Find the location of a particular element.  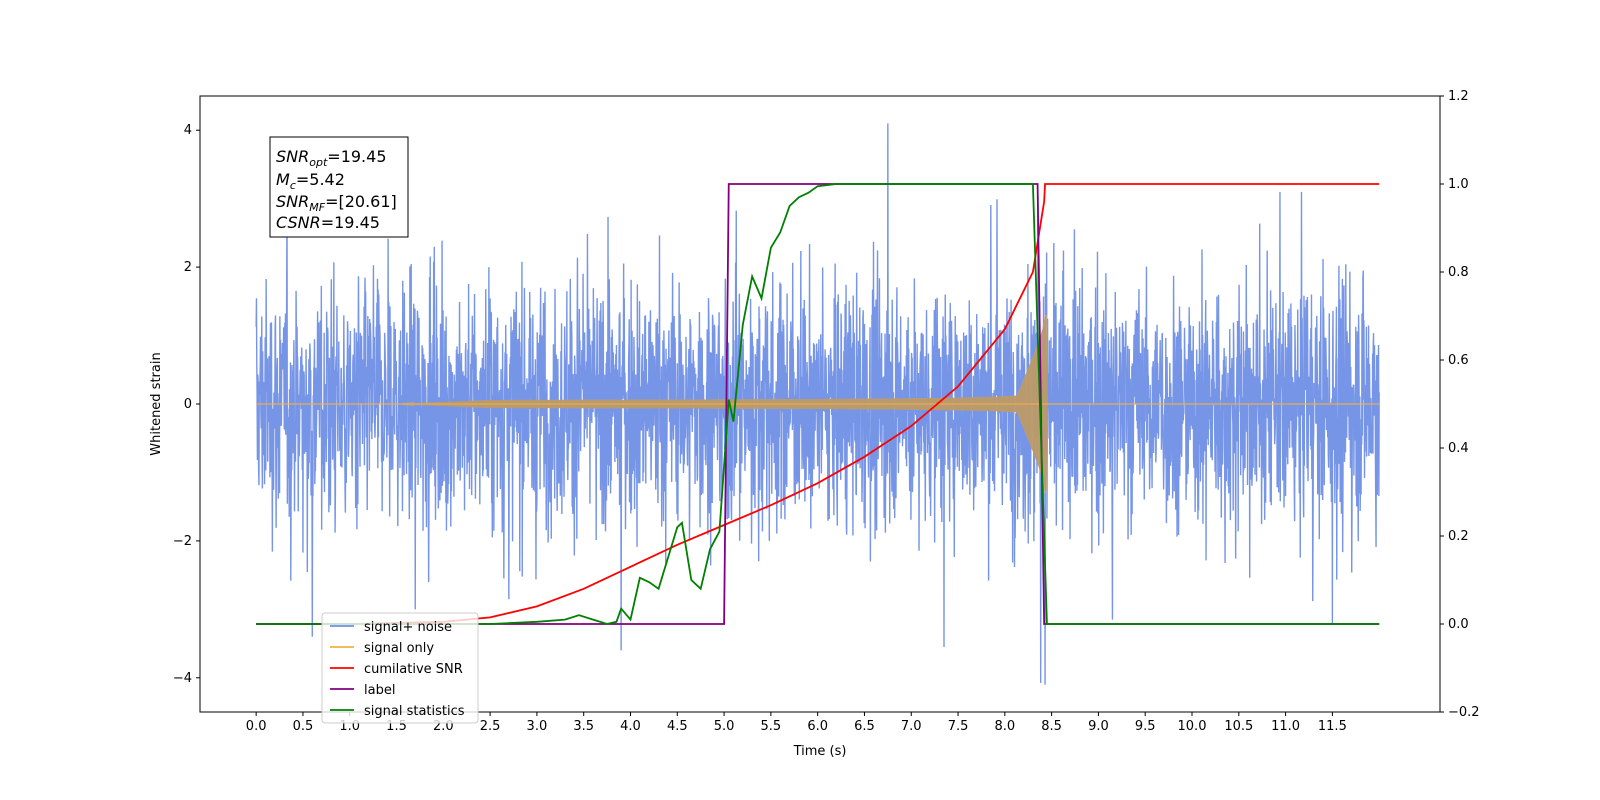

y2-tick-label: 0.8 is located at coordinates (1458, 272).